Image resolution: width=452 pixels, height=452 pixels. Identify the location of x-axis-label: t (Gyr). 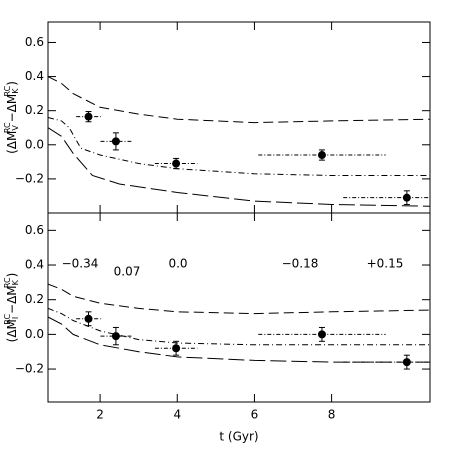
(238, 437).